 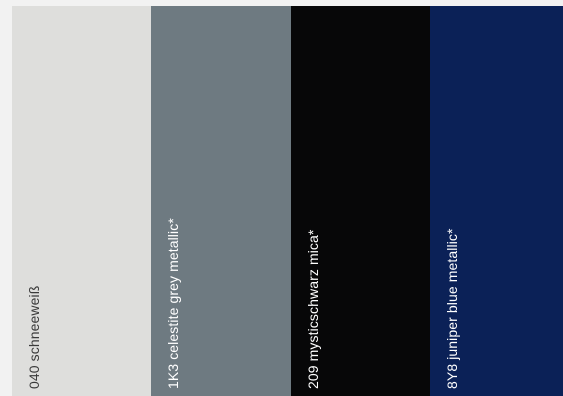 I want to click on swatch-label: 8Y8 juniper blue metallic*, so click(x=452, y=308).